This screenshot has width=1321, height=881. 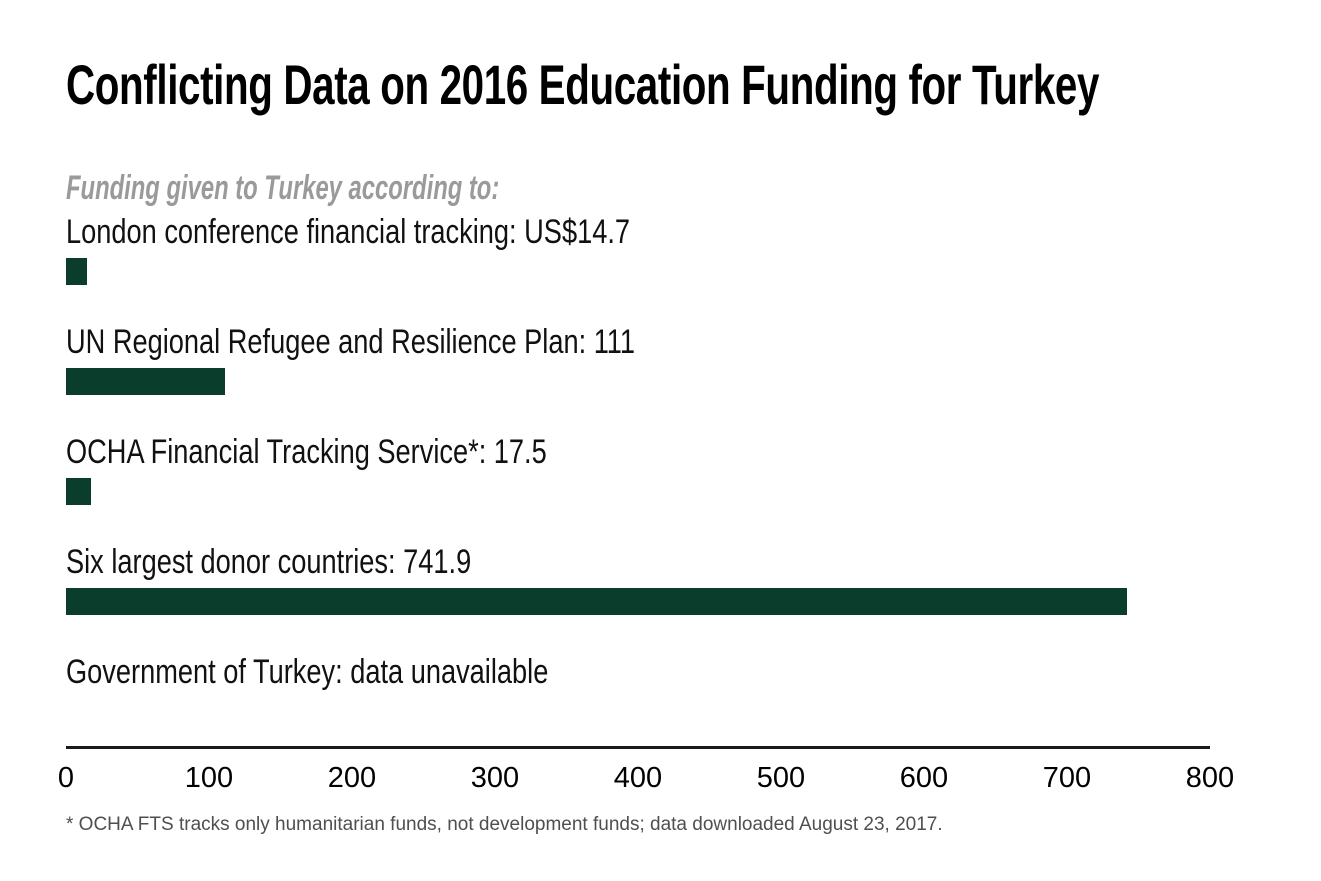 What do you see at coordinates (209, 778) in the screenshot?
I see `axis-tick-label: 100` at bounding box center [209, 778].